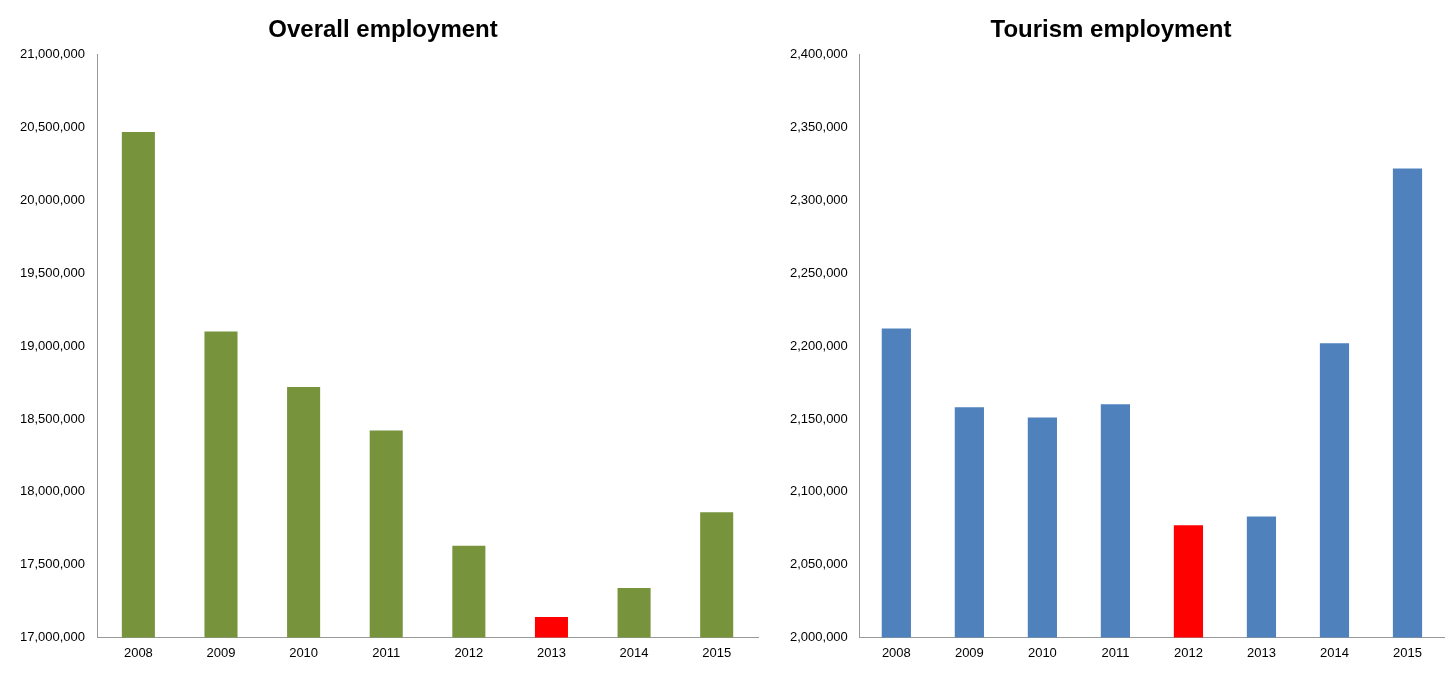 The width and height of the screenshot is (1456, 677). What do you see at coordinates (52, 54) in the screenshot?
I see `y-tick-label: 21,000,000` at bounding box center [52, 54].